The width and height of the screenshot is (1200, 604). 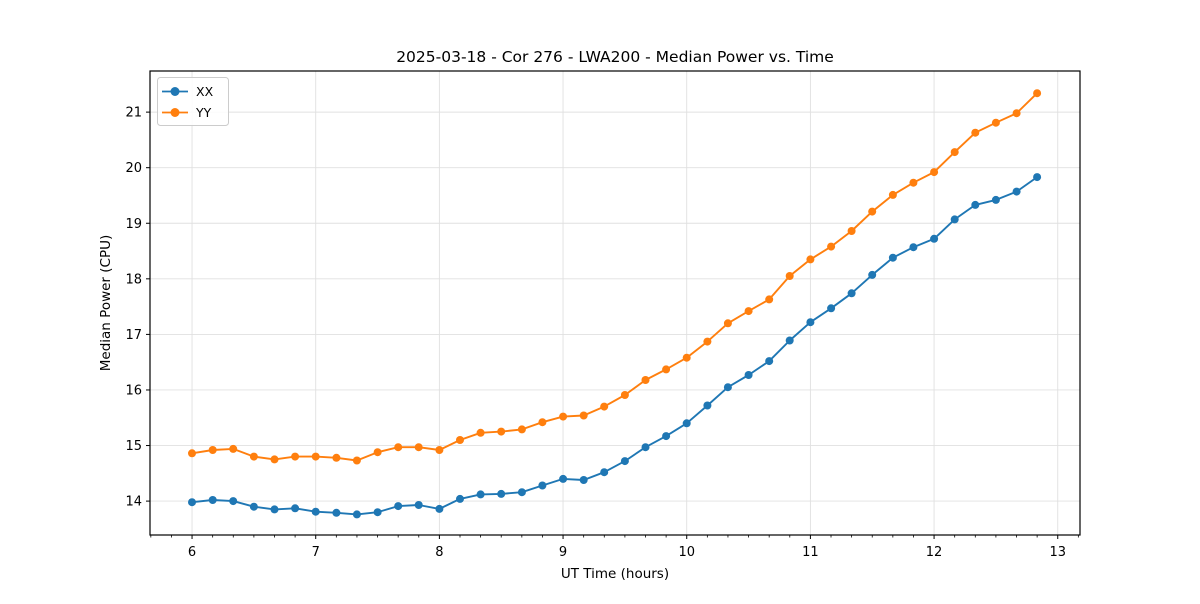 I want to click on x-tick-label: 11, so click(x=810, y=552).